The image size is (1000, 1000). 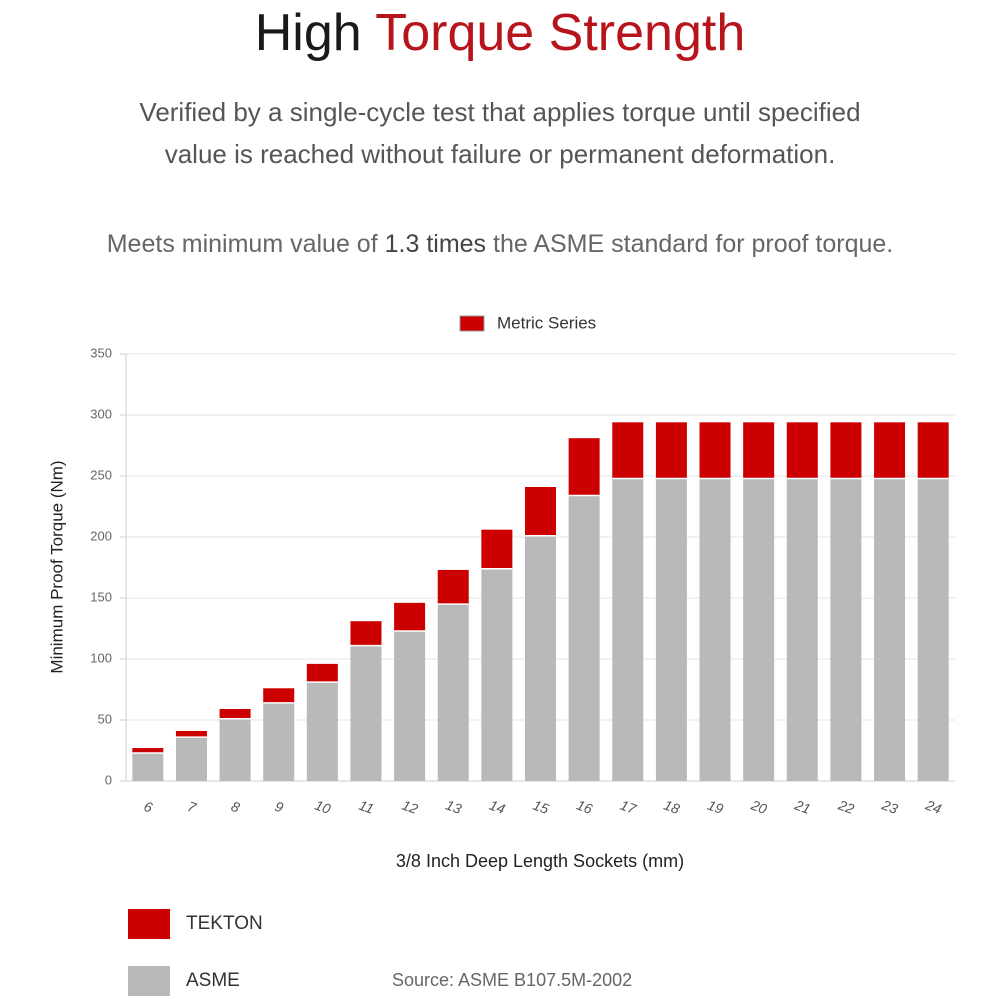 I want to click on x-tick-label: 6, so click(x=148, y=807).